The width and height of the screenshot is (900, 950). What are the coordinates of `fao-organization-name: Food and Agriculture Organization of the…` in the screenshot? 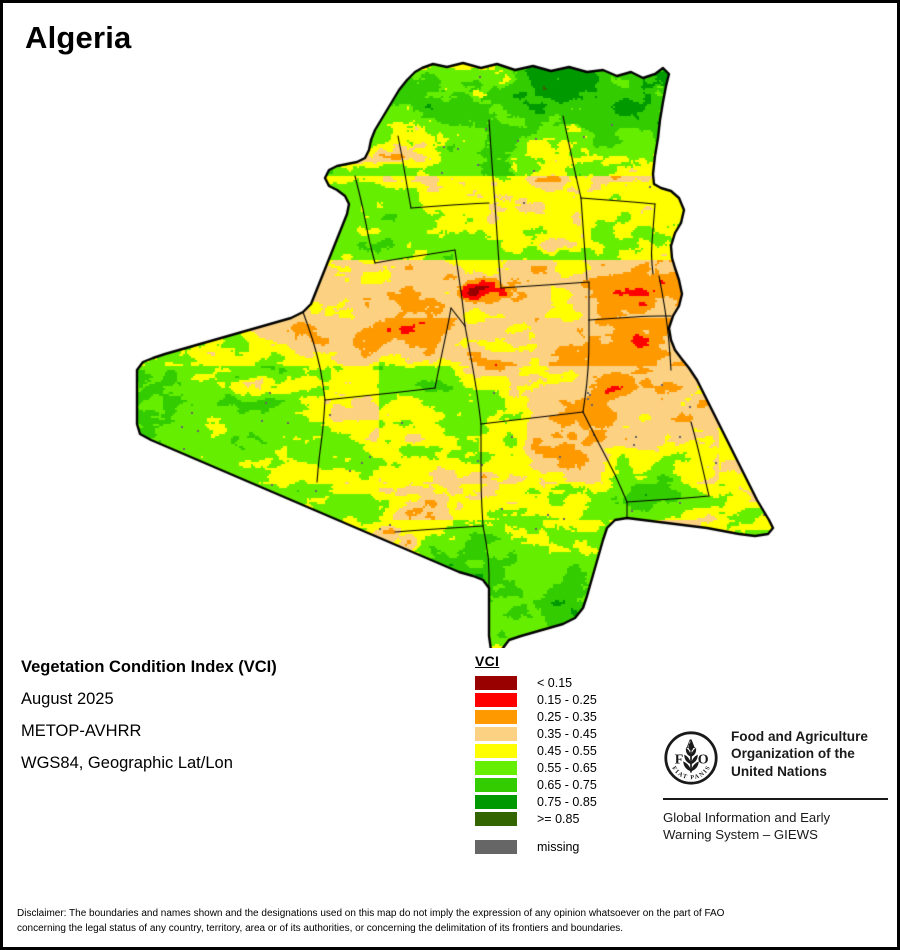 It's located at (799, 754).